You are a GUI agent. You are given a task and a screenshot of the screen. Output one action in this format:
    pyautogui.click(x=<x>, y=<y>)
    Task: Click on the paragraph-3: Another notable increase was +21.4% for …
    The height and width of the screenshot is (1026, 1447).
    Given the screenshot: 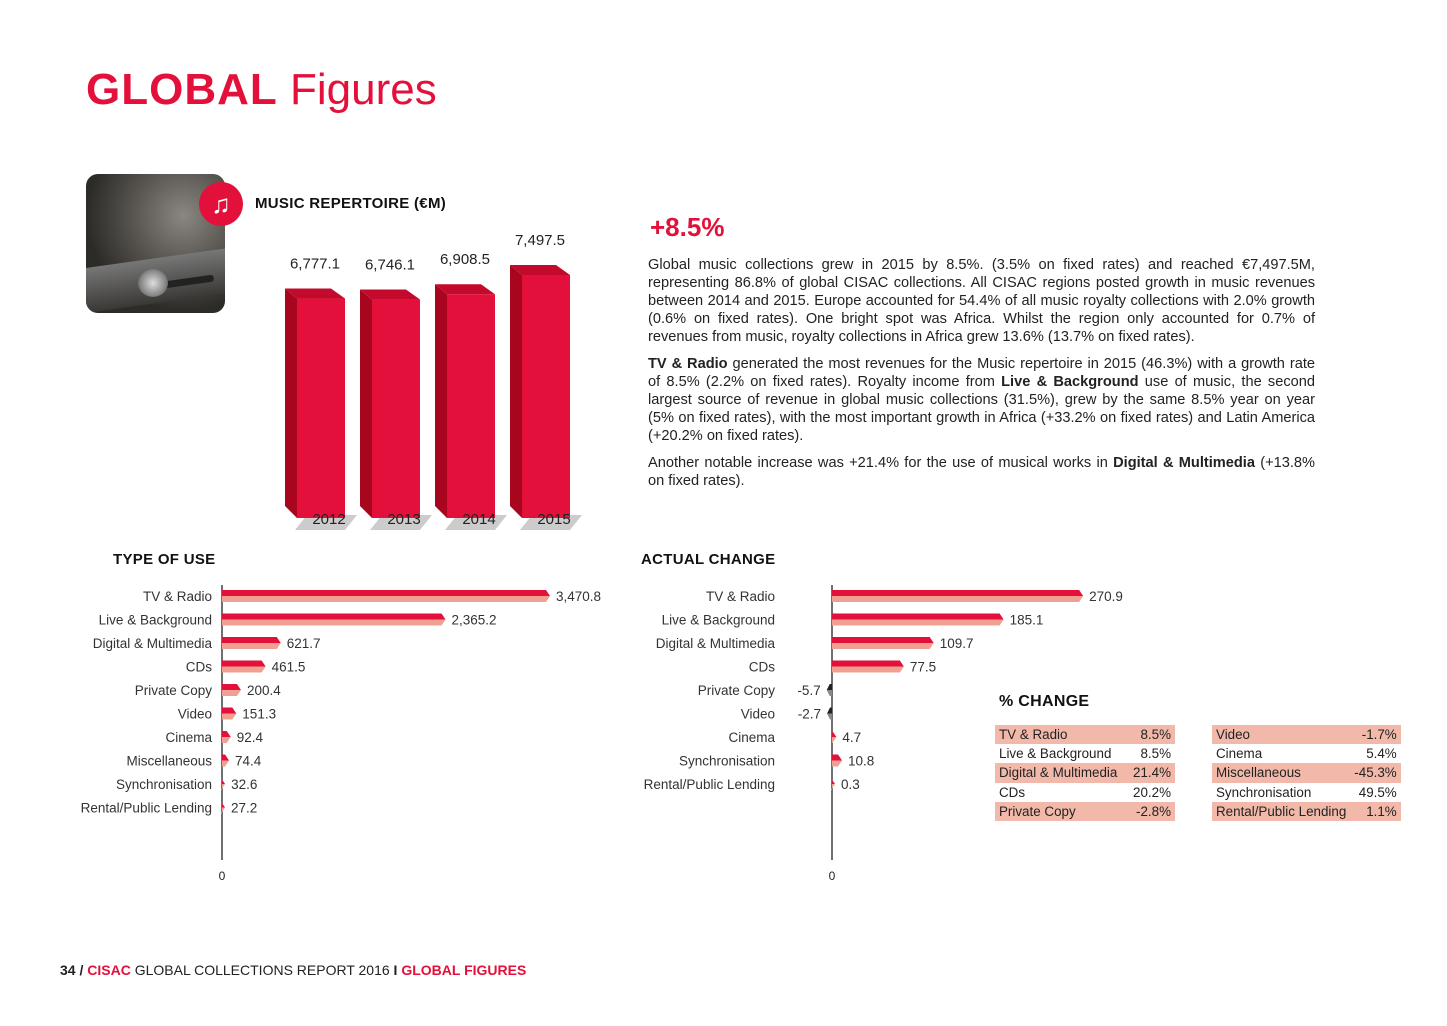 What is the action you would take?
    pyautogui.click(x=981, y=472)
    